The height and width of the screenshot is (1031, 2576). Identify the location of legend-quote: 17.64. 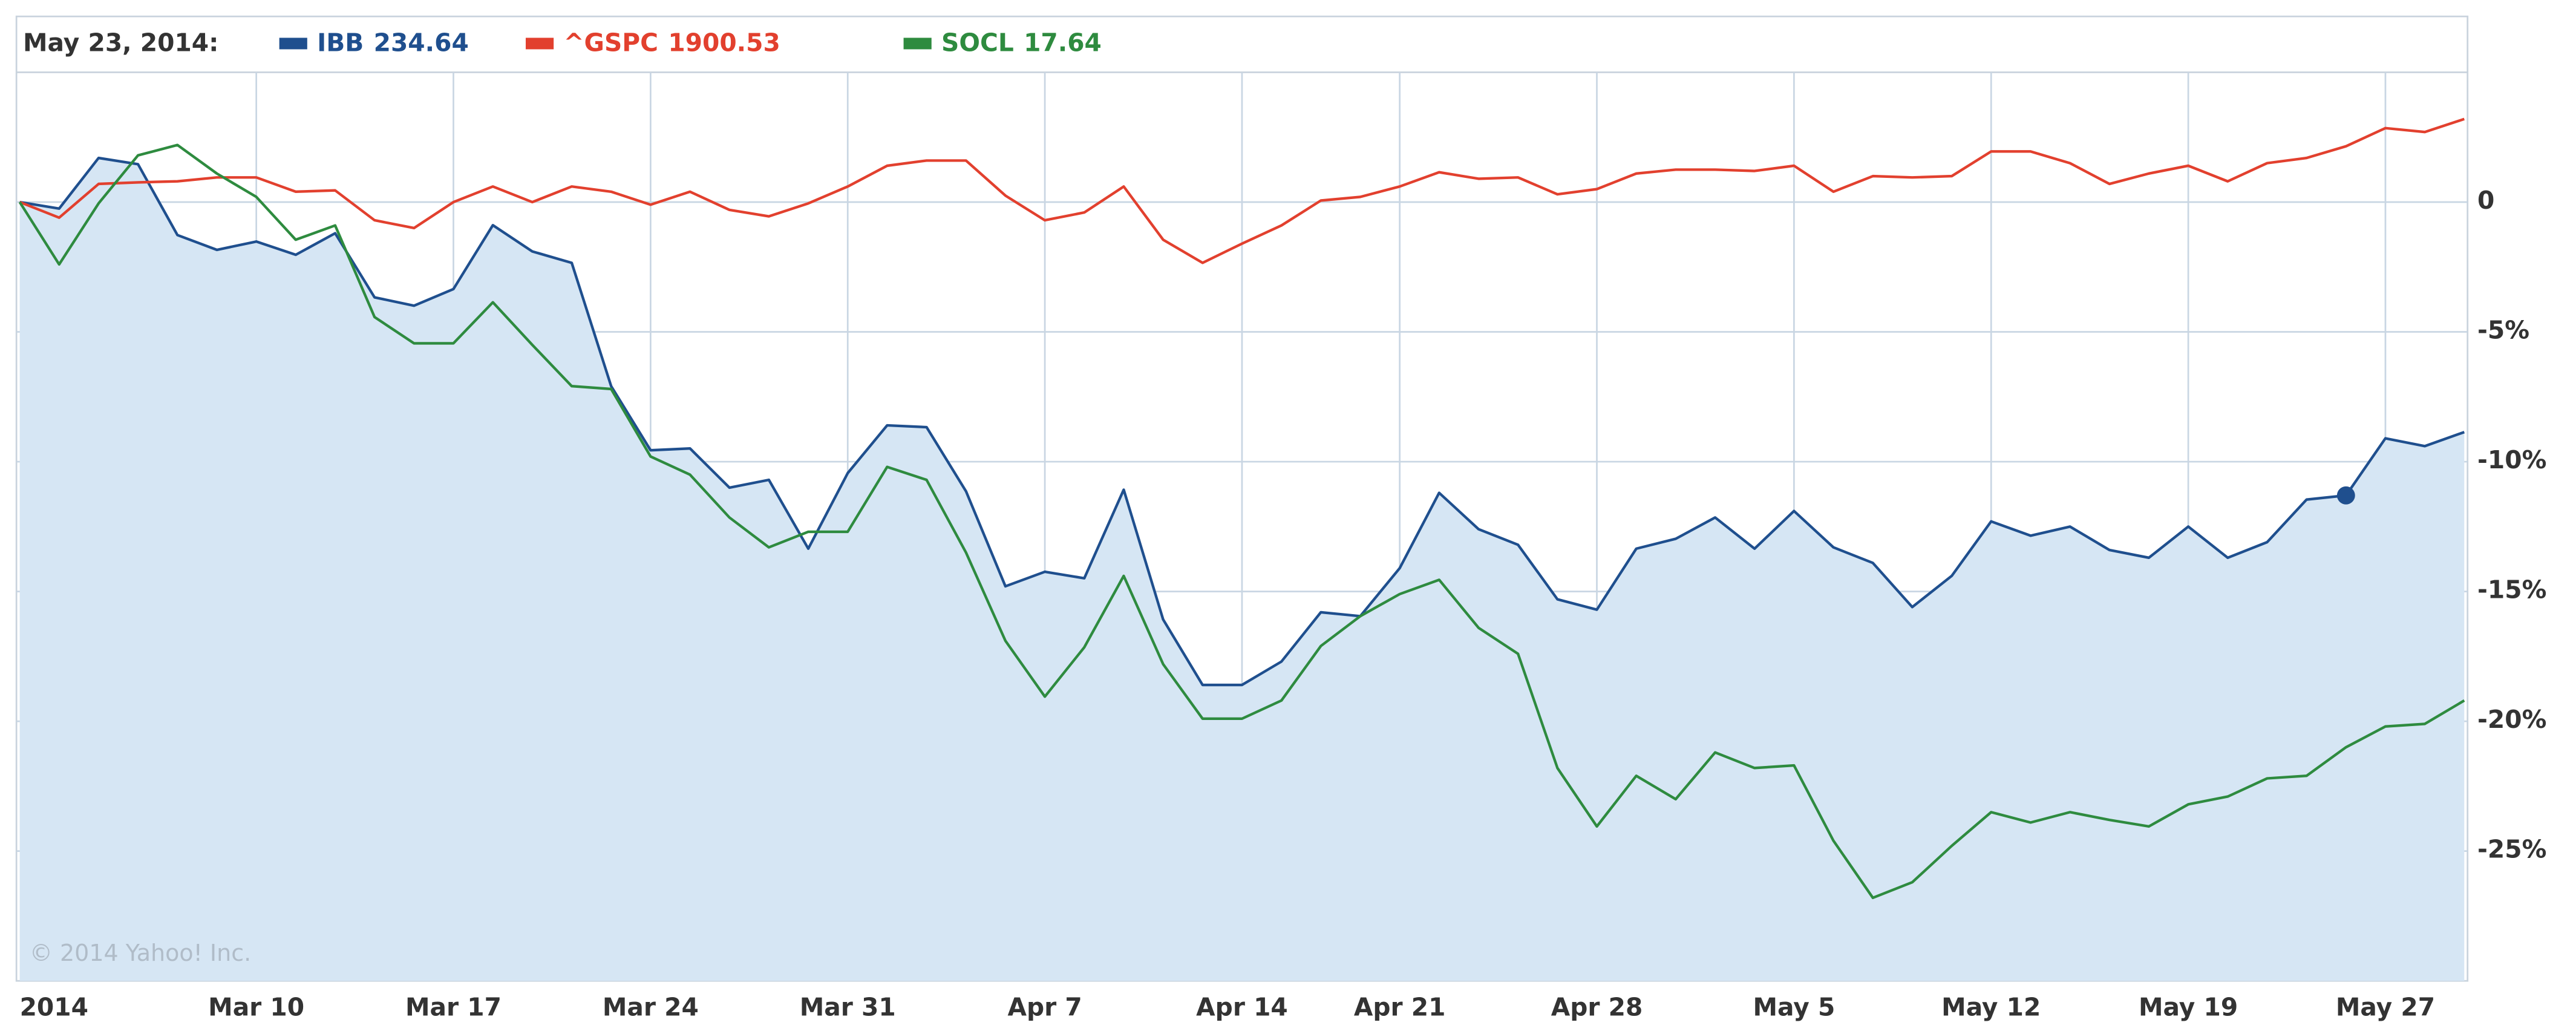
(1063, 42).